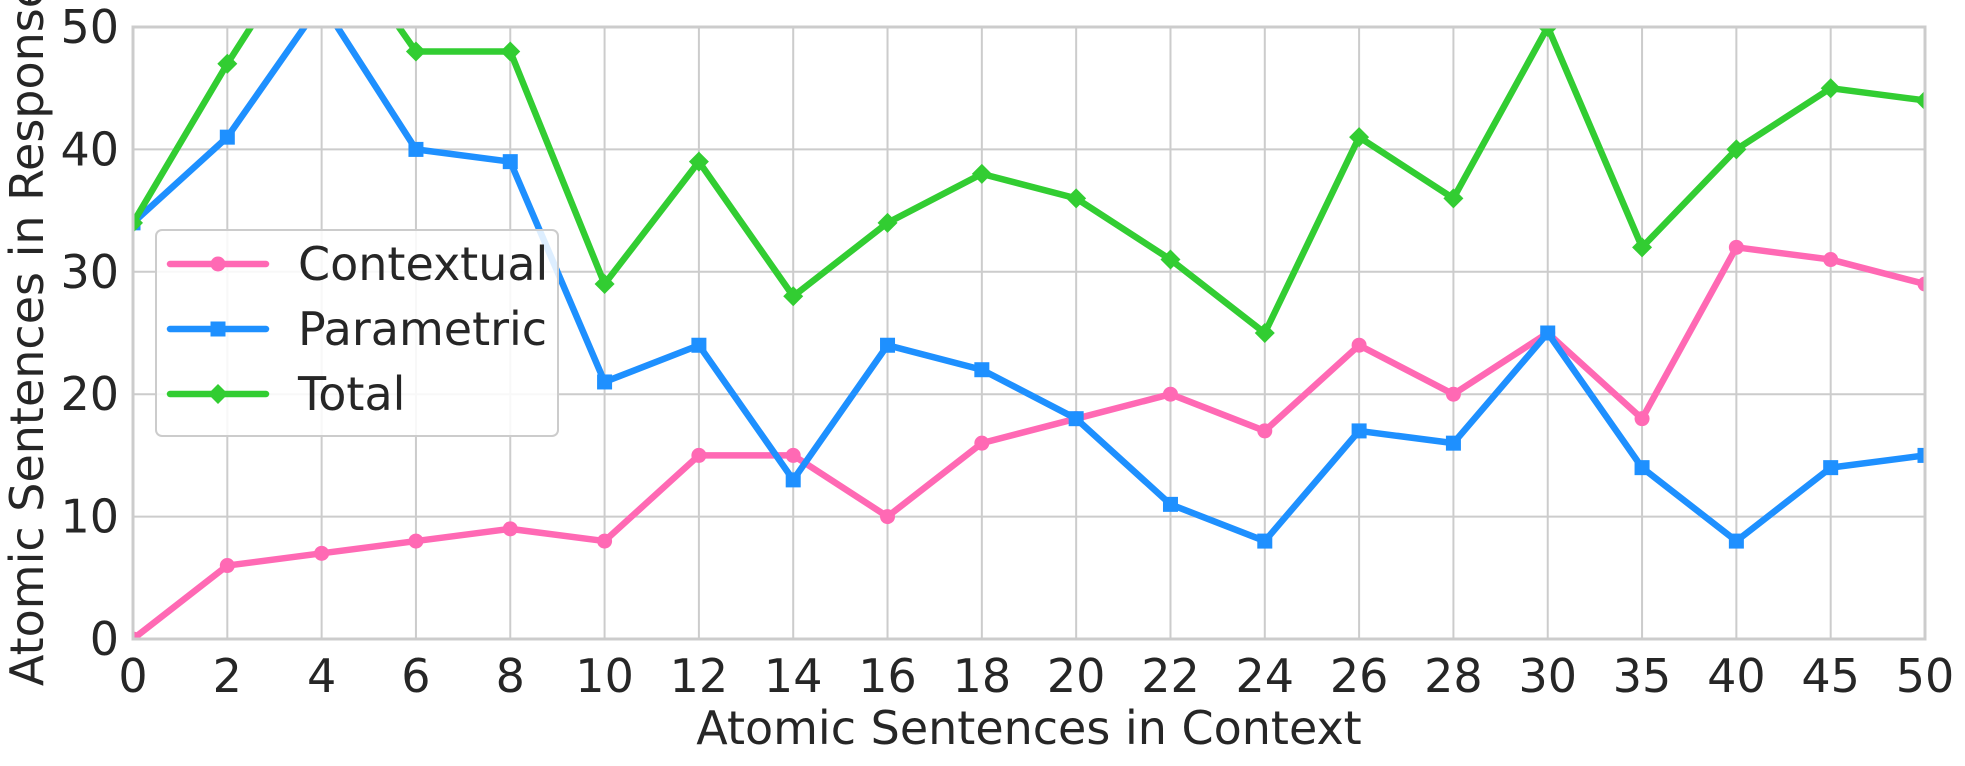 The width and height of the screenshot is (1965, 766). Describe the element at coordinates (89, 272) in the screenshot. I see `y-tick-label: 30` at that location.